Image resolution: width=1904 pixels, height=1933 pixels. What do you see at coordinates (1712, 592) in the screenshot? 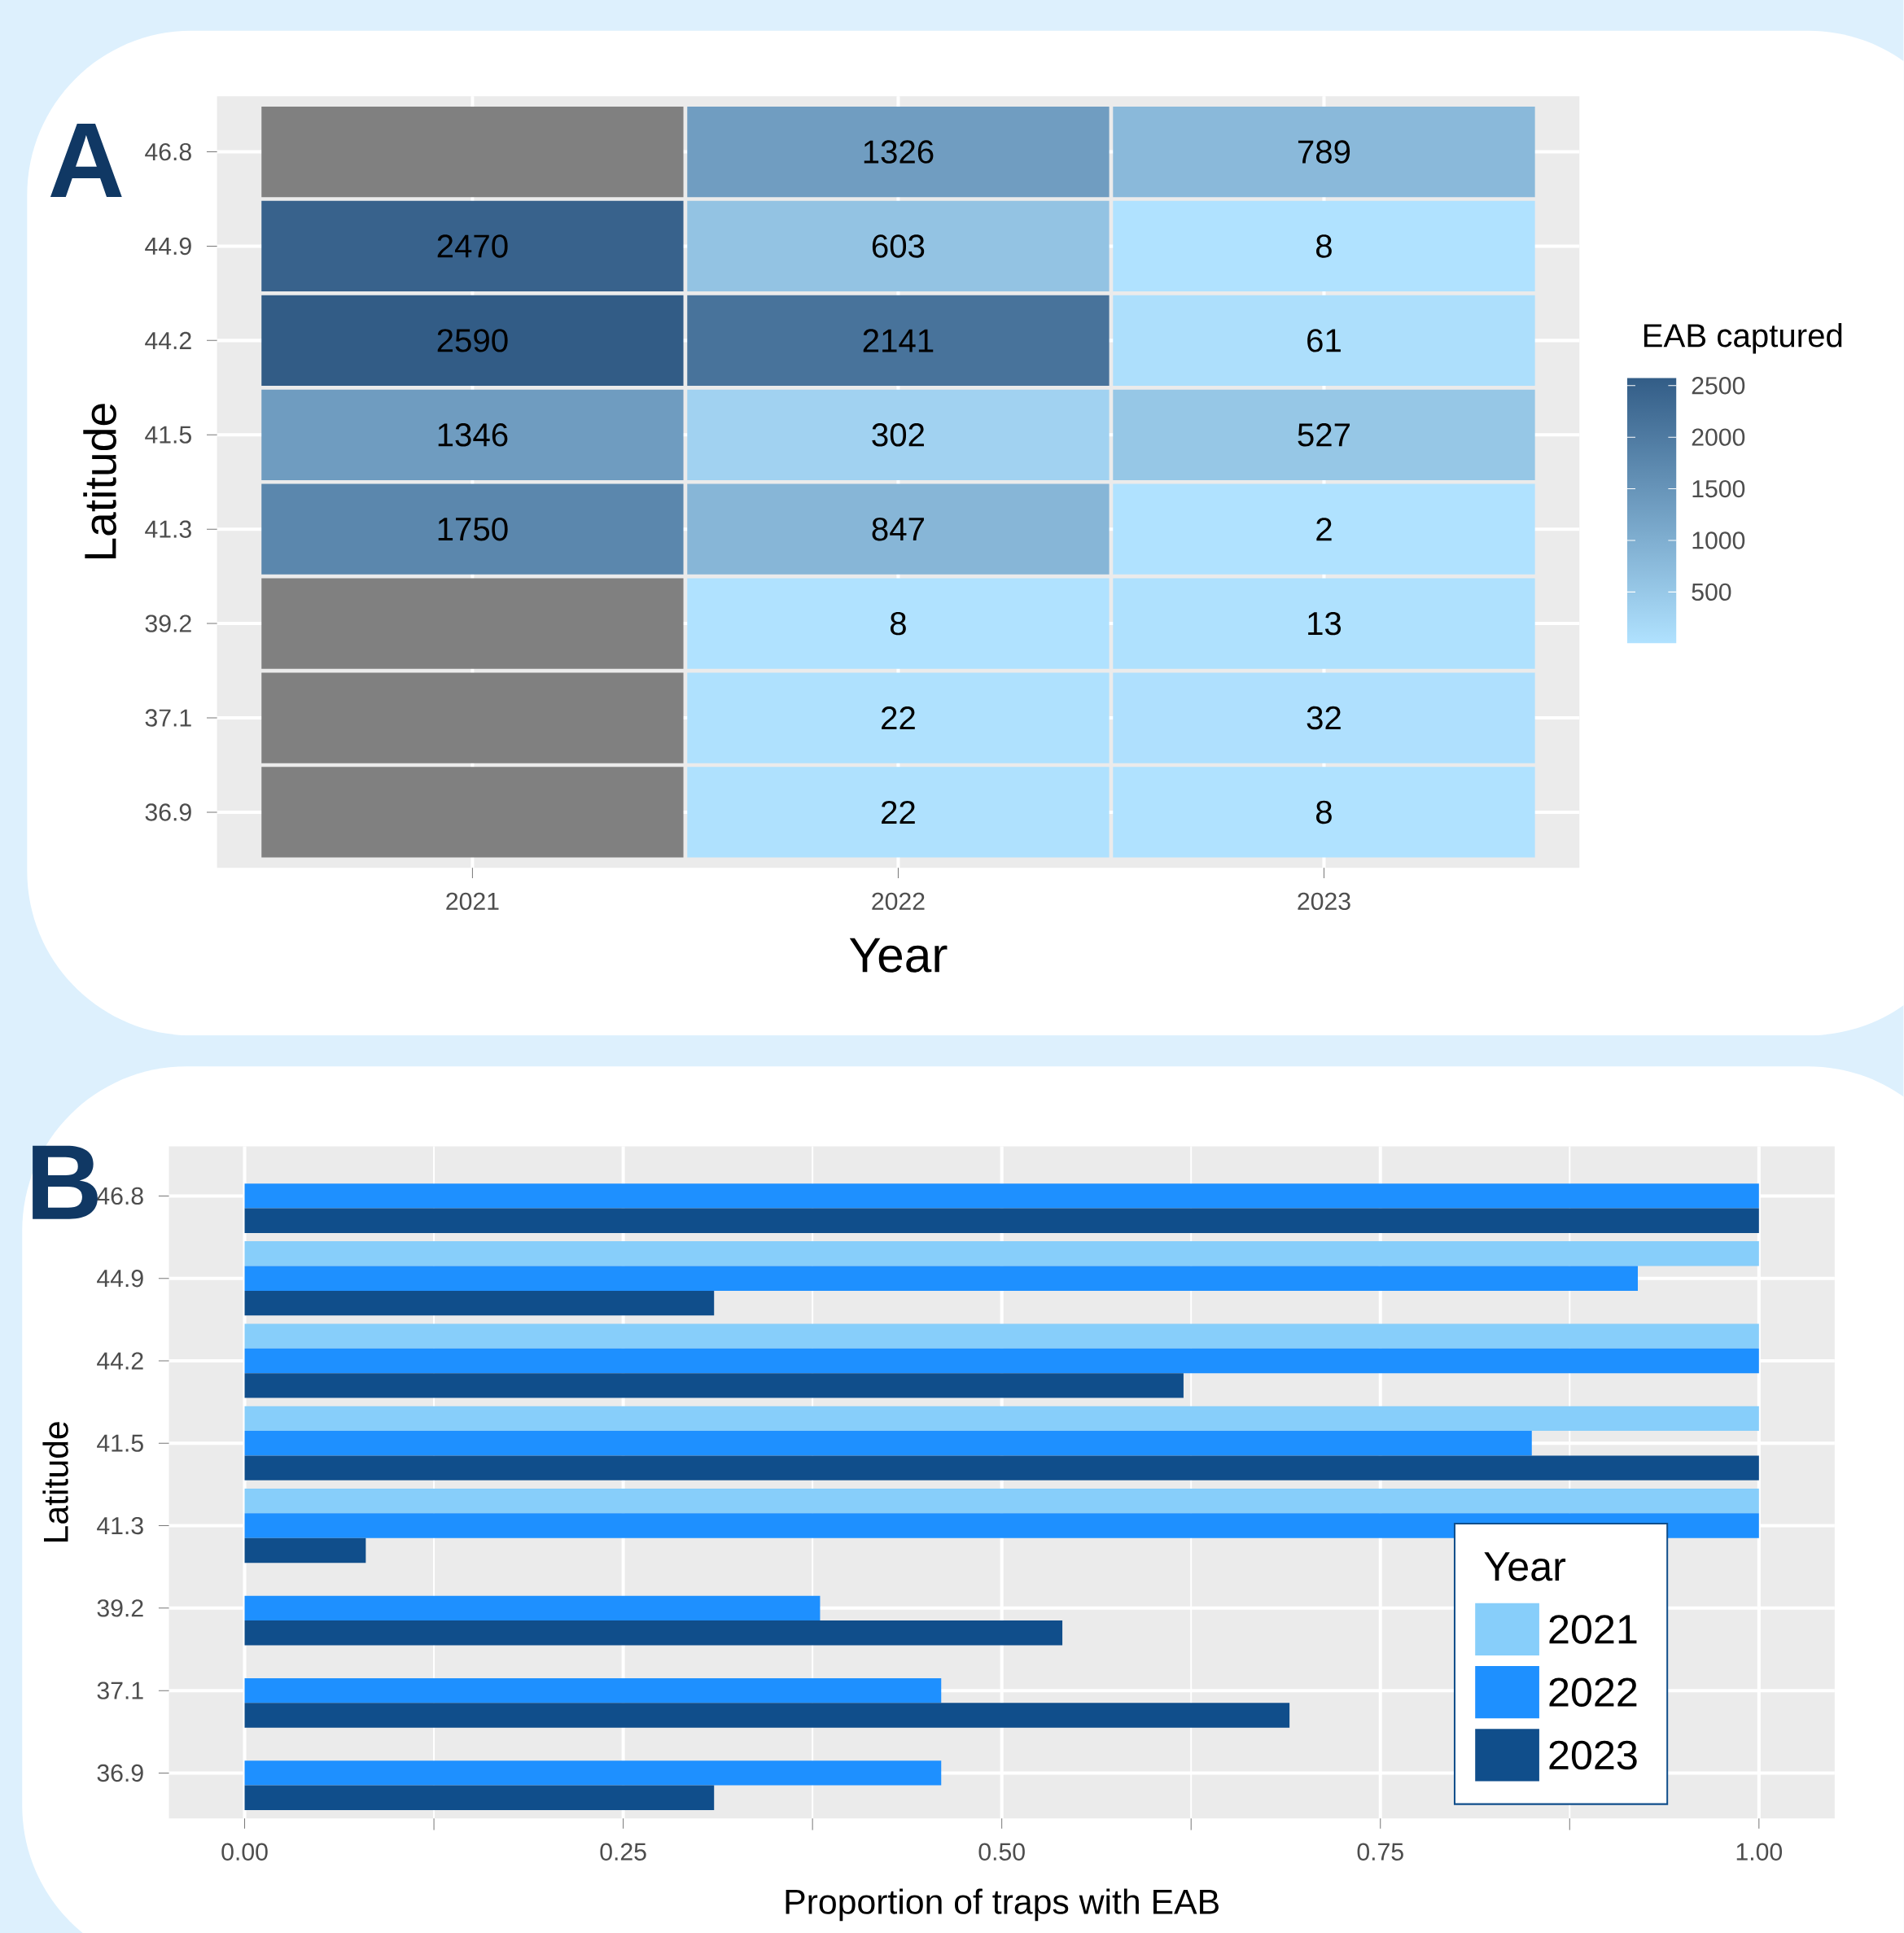
I see `color-bar-label: 500` at bounding box center [1712, 592].